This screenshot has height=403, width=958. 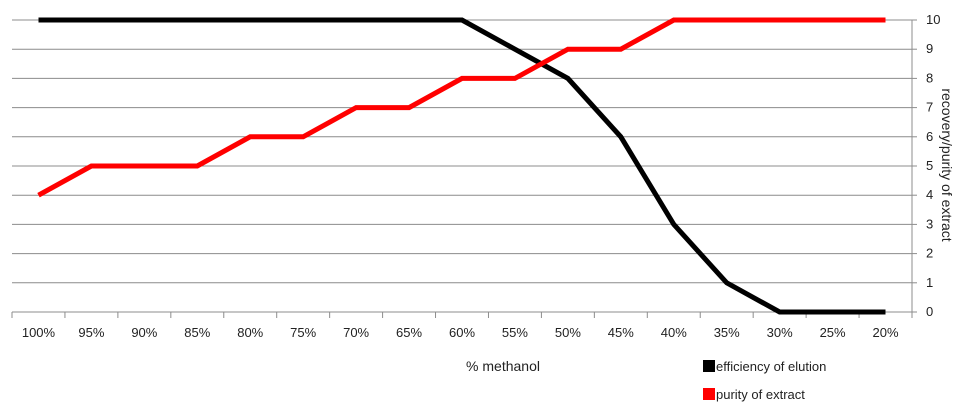 I want to click on x-tick-label: 25%, so click(x=833, y=332).